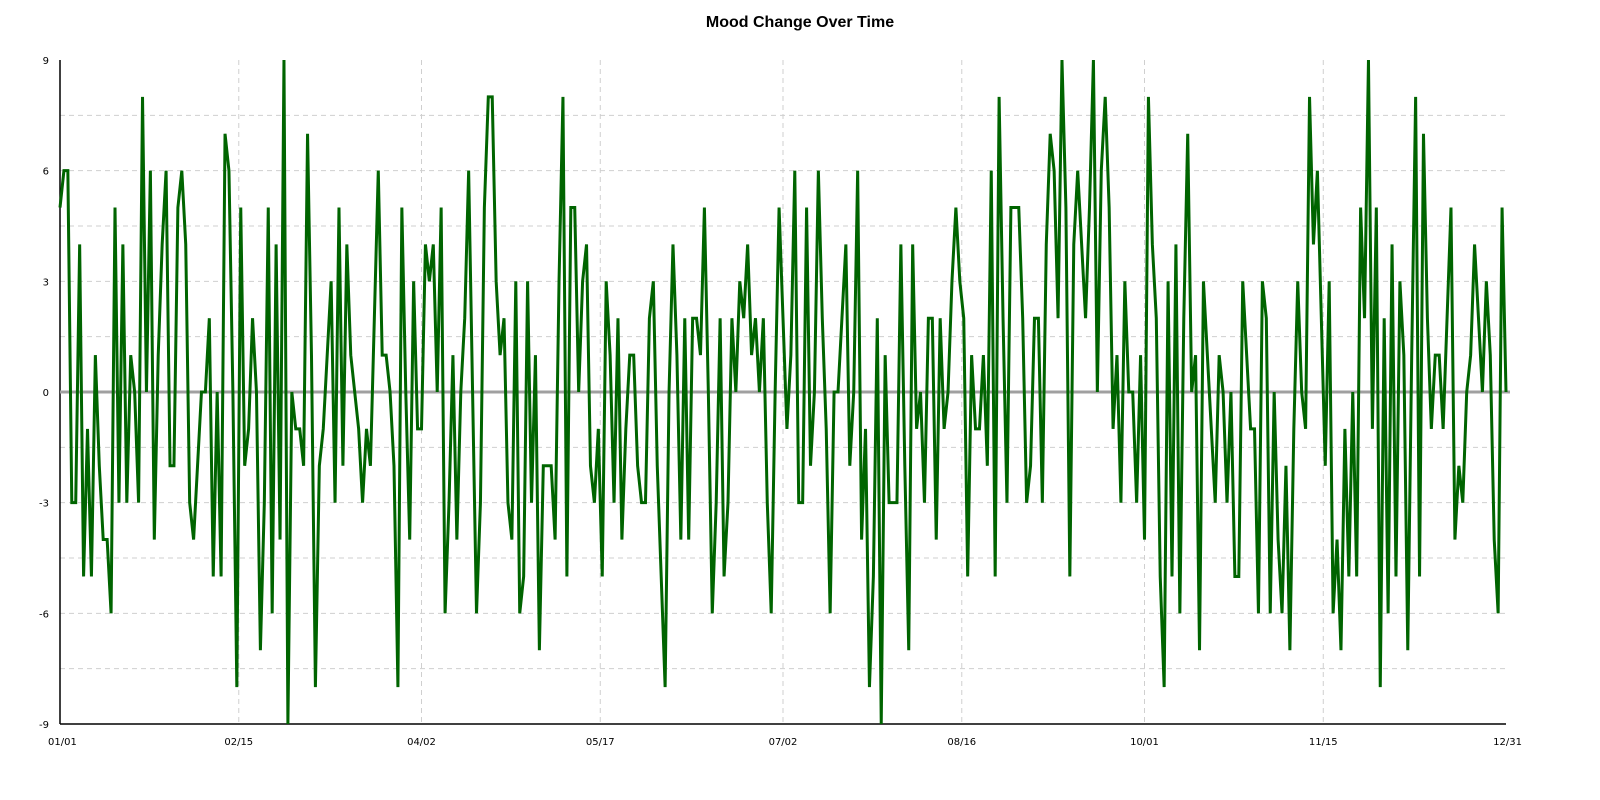 The height and width of the screenshot is (800, 1600). What do you see at coordinates (961, 742) in the screenshot?
I see `x-tick-label: 08/16` at bounding box center [961, 742].